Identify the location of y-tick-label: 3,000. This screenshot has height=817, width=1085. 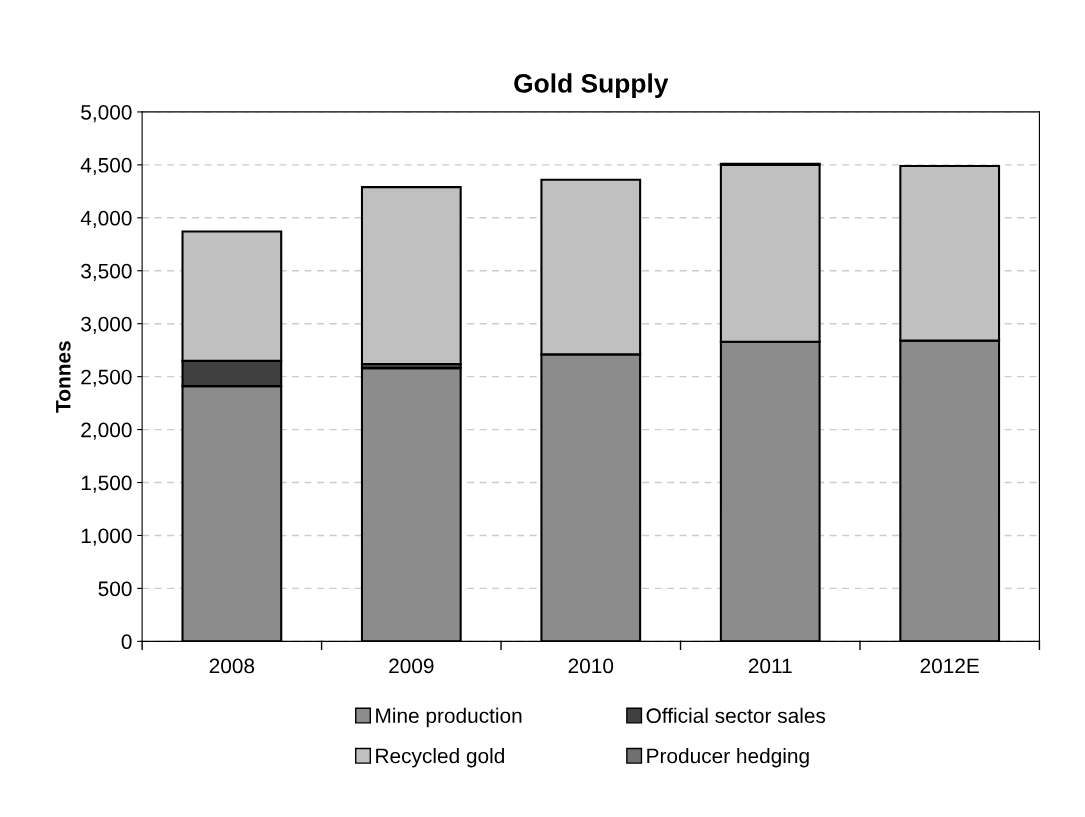
(106, 325).